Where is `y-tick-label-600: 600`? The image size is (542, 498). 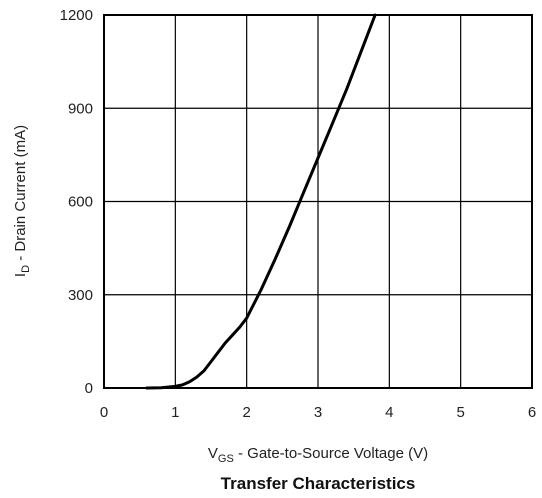
y-tick-label-600: 600 is located at coordinates (80, 202).